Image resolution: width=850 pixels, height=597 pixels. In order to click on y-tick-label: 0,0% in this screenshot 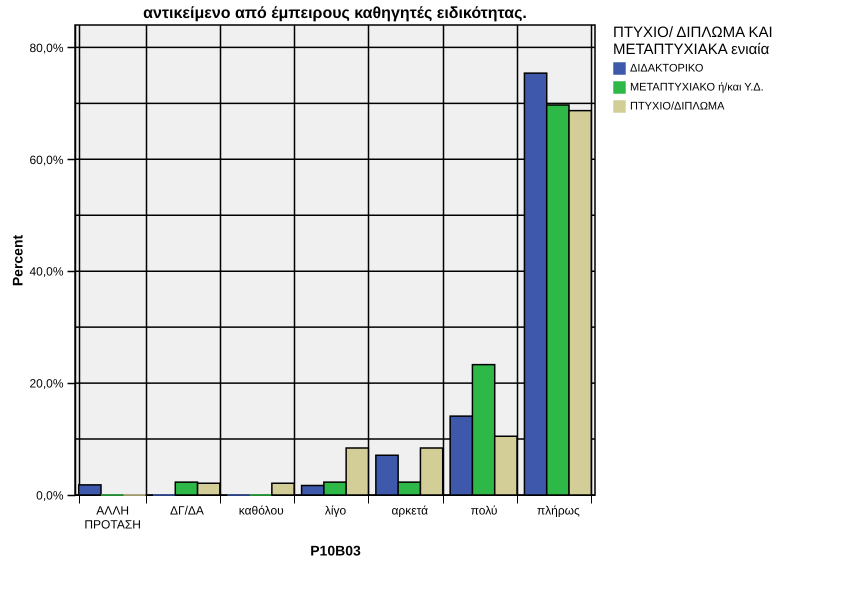, I will do `click(50, 495)`.